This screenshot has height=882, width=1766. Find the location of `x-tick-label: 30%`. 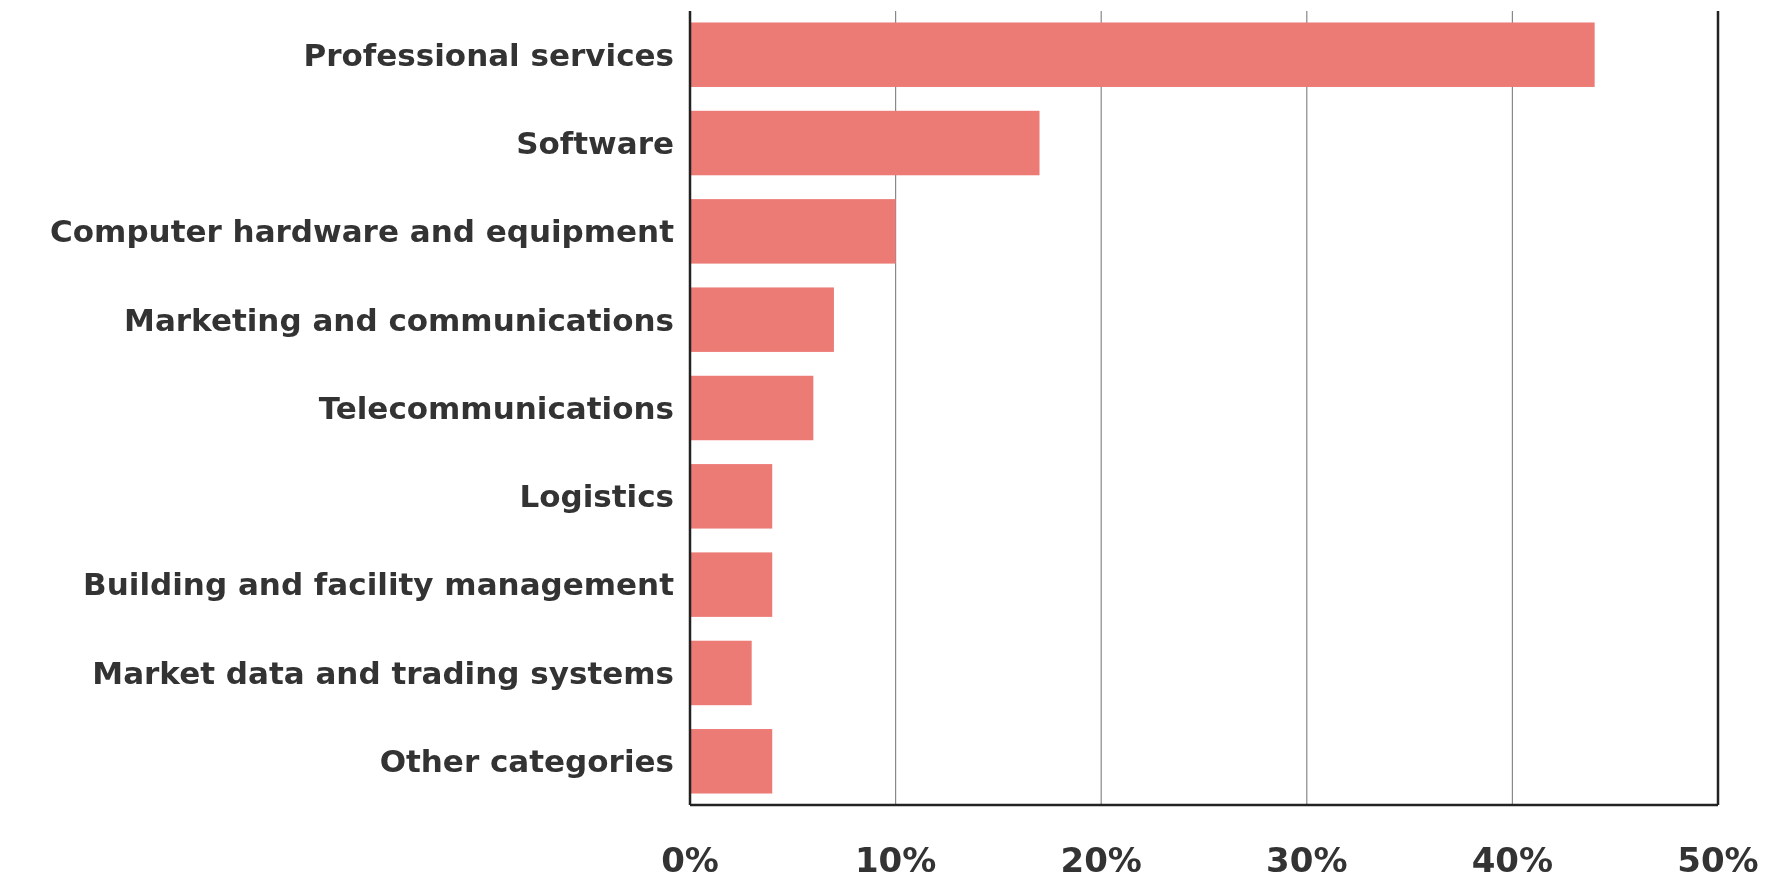

x-tick-label: 30% is located at coordinates (1307, 860).